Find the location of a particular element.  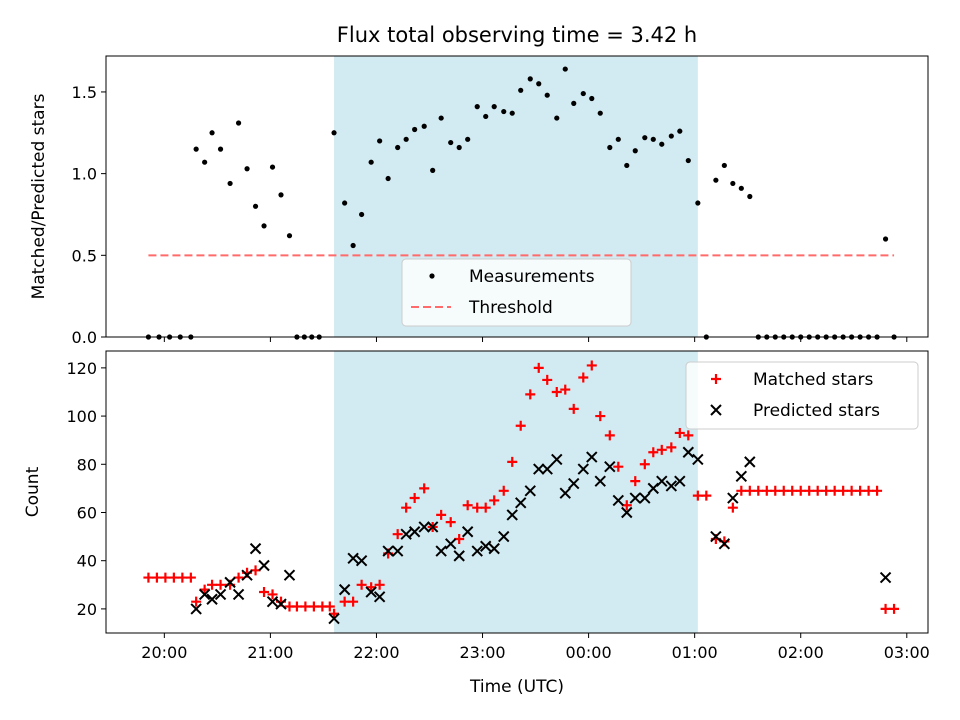

y-tick-label: 20 is located at coordinates (87, 609).